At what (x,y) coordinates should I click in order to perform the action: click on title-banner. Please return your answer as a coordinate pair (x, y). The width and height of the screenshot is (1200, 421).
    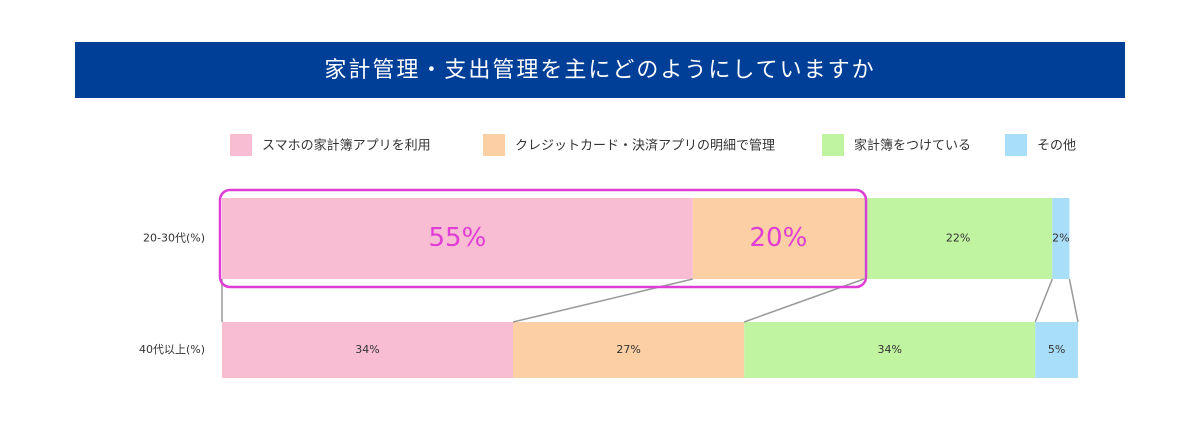
    Looking at the image, I should click on (600, 70).